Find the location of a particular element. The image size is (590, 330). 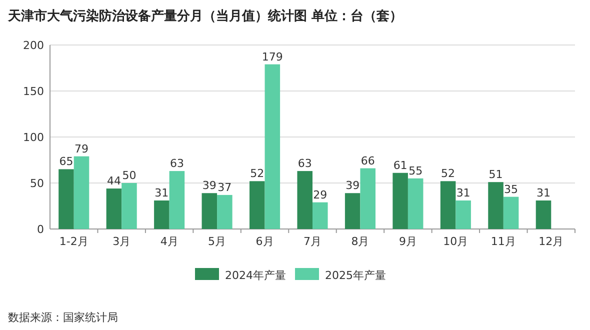

y-tick-label: 100 is located at coordinates (33, 137).